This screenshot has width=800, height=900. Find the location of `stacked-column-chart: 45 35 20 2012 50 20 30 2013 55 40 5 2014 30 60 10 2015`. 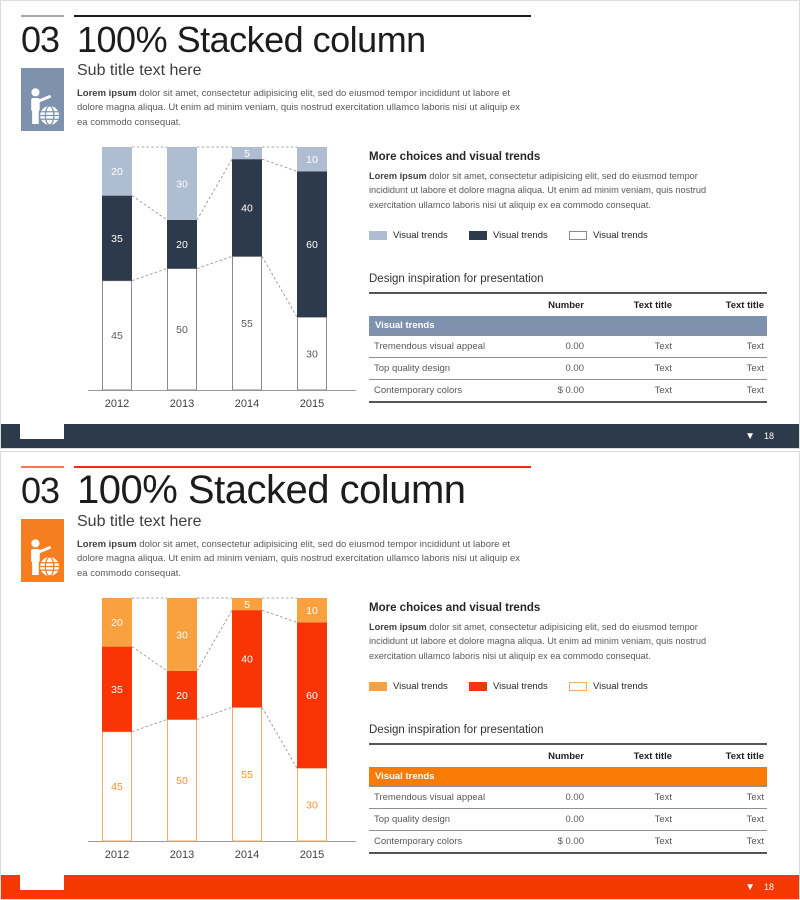

stacked-column-chart: 45 35 20 2012 50 20 30 2013 55 40 5 2014 30 60 10 2015 is located at coordinates (222, 278).